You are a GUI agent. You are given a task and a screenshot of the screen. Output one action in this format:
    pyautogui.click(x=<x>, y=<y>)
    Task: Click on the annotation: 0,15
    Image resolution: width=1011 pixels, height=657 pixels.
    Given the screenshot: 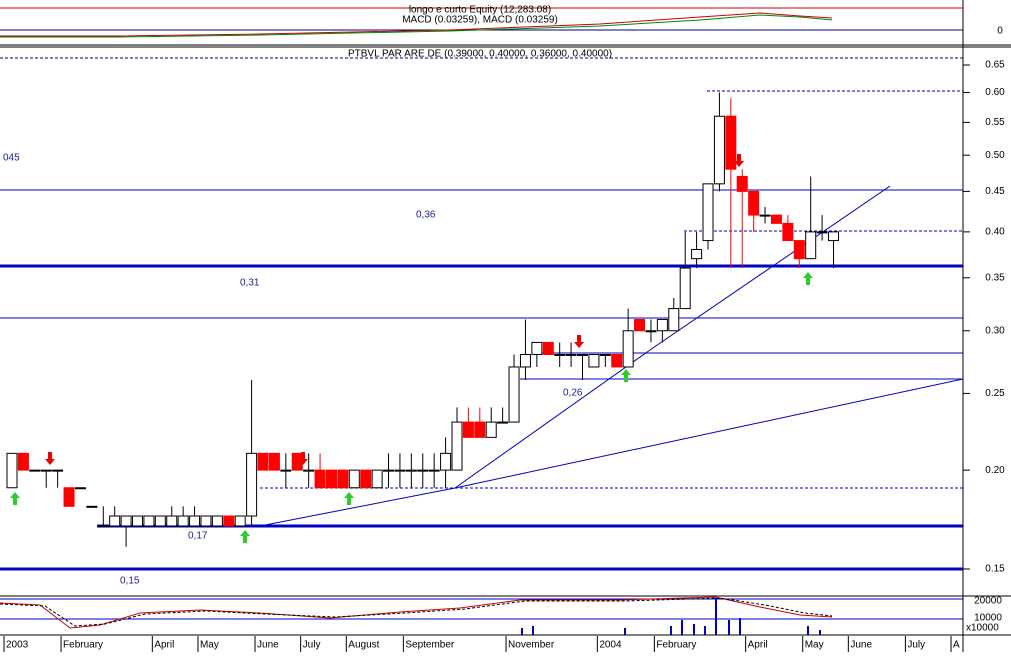 What is the action you would take?
    pyautogui.click(x=130, y=581)
    